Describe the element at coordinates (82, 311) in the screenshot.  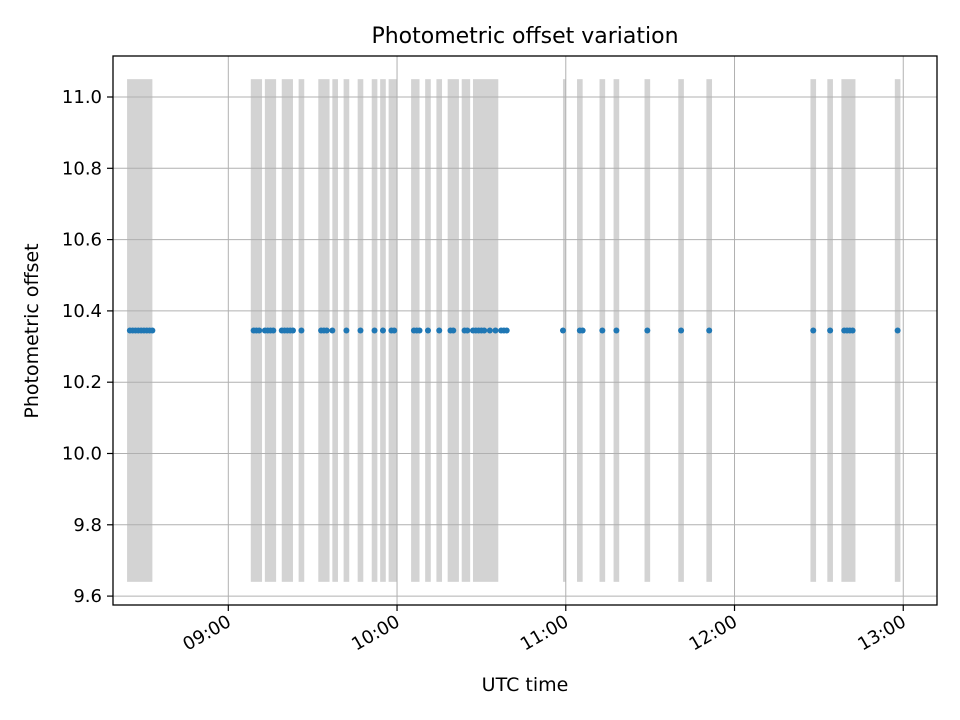
I see `y-tick-label: 10.4` at that location.